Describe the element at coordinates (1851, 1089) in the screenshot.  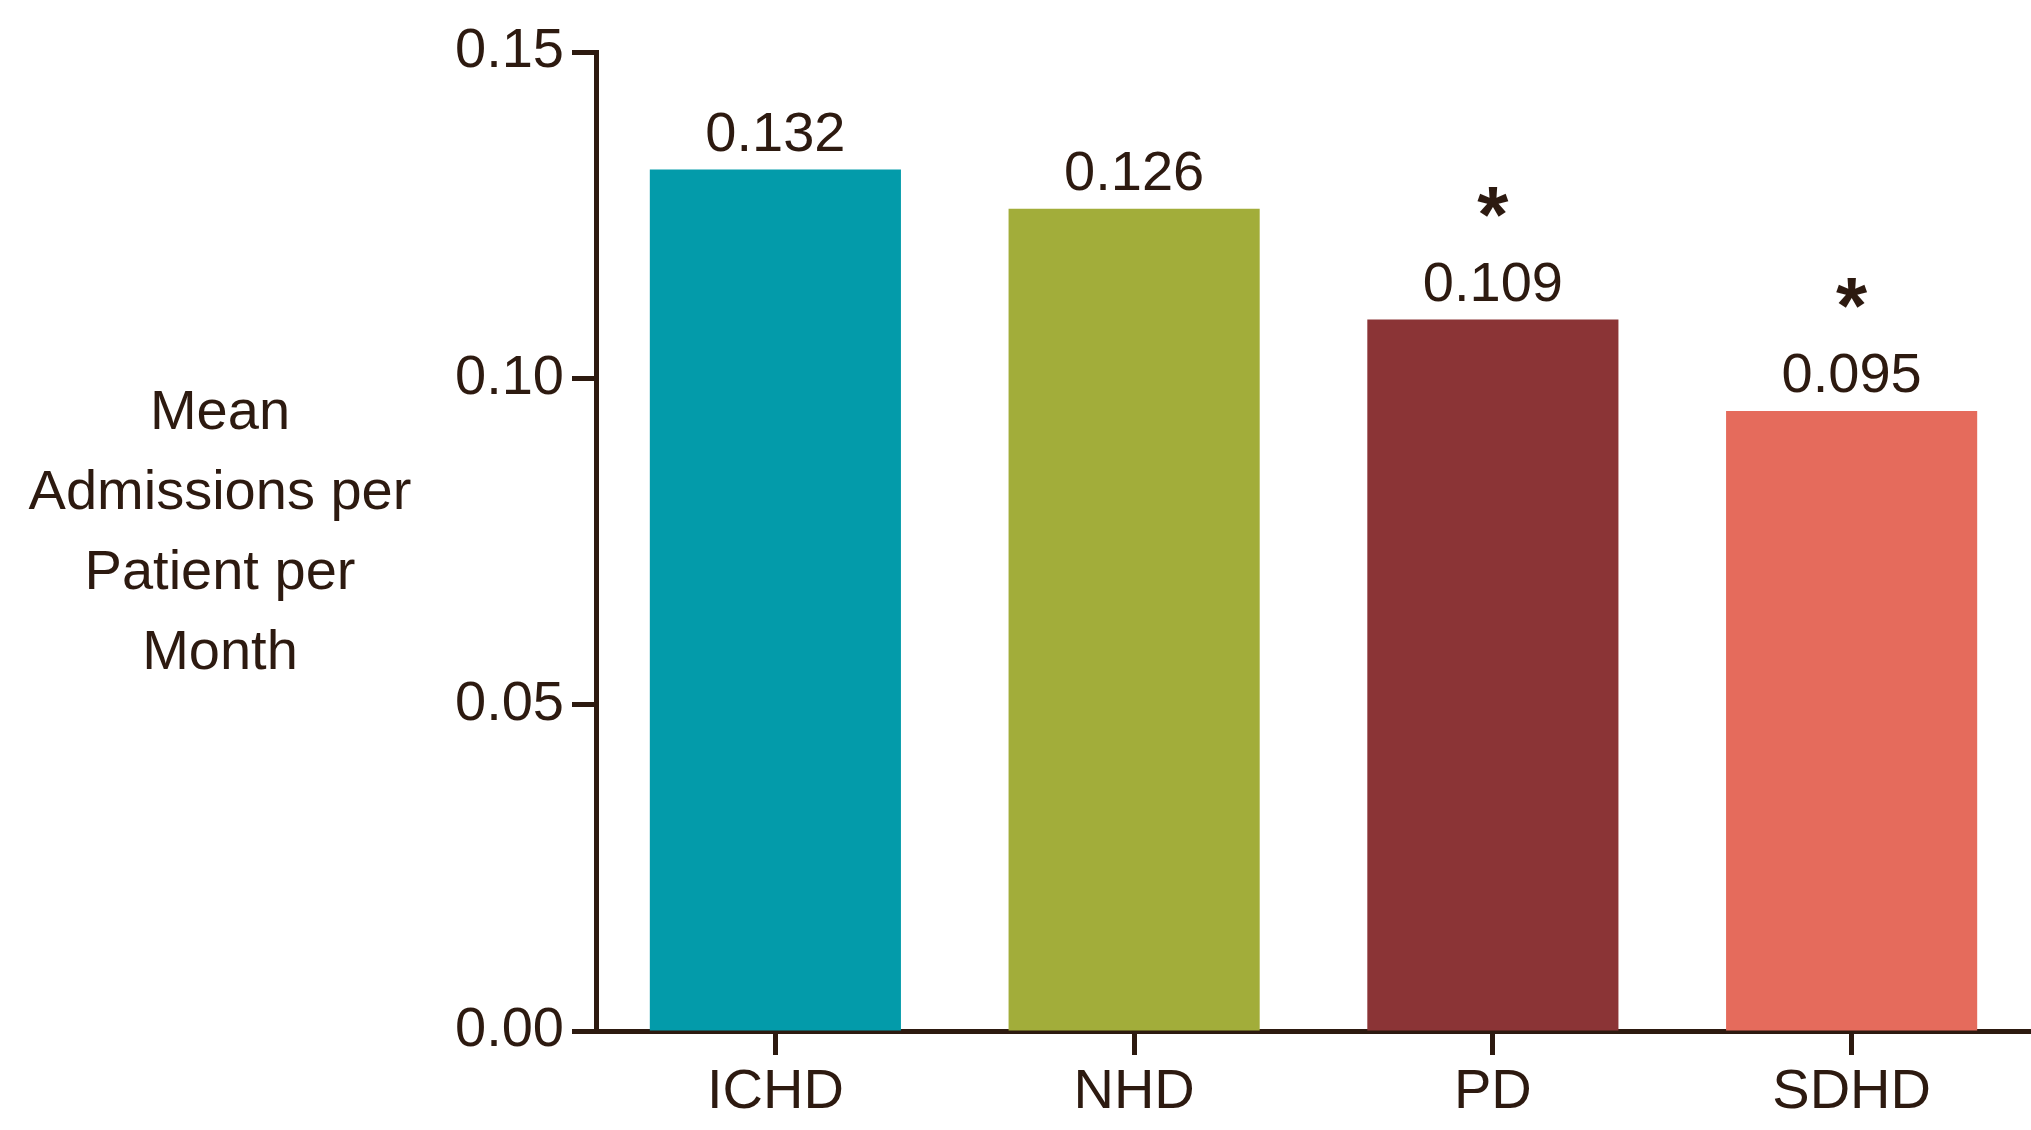
I see `x-tick-label: SDHD` at that location.